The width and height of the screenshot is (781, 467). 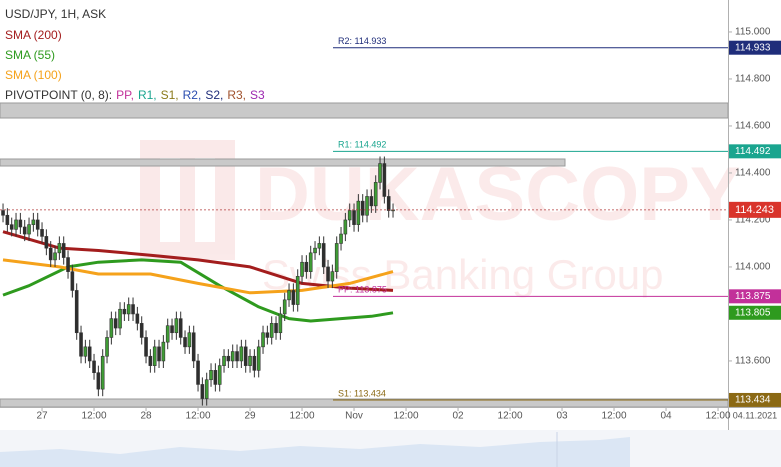 I want to click on pivot-legend-item: S3, so click(x=257, y=95).